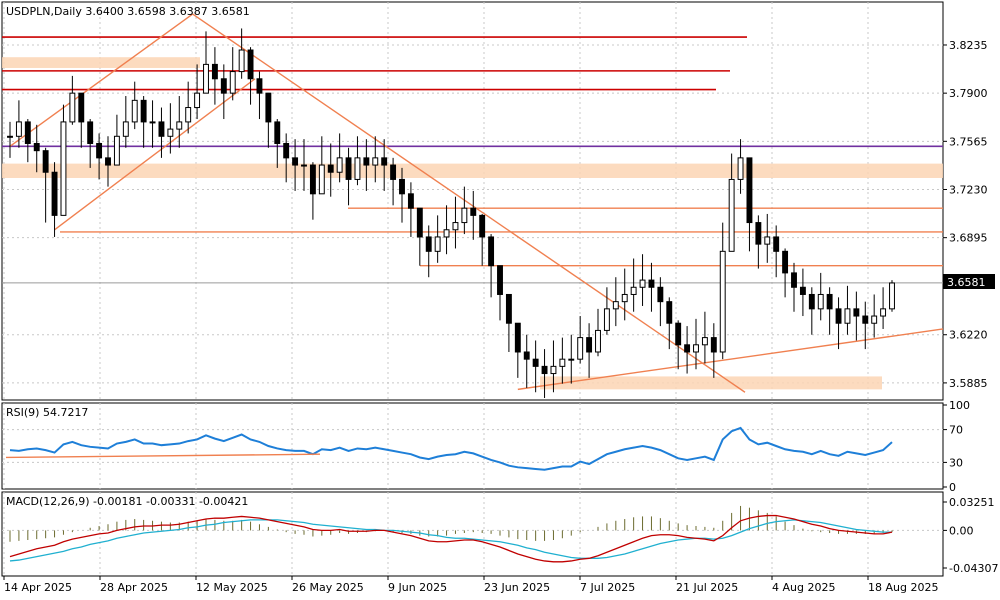 Image resolution: width=1000 pixels, height=600 pixels. What do you see at coordinates (961, 530) in the screenshot?
I see `macd-tick-label: 0.00` at bounding box center [961, 530].